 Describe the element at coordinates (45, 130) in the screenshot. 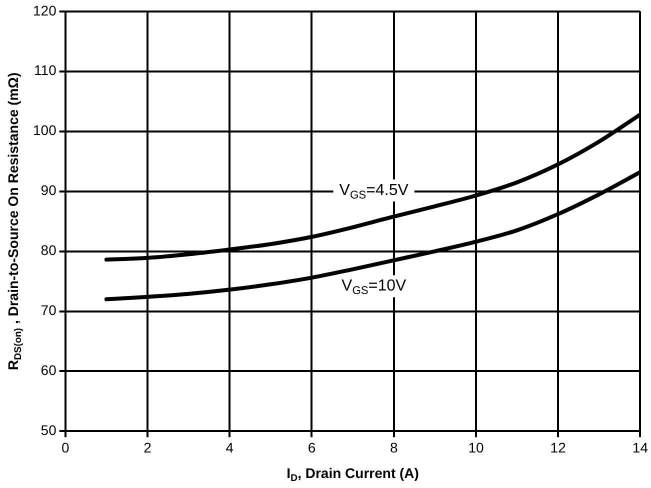

I see `y-tick-label: 100` at that location.